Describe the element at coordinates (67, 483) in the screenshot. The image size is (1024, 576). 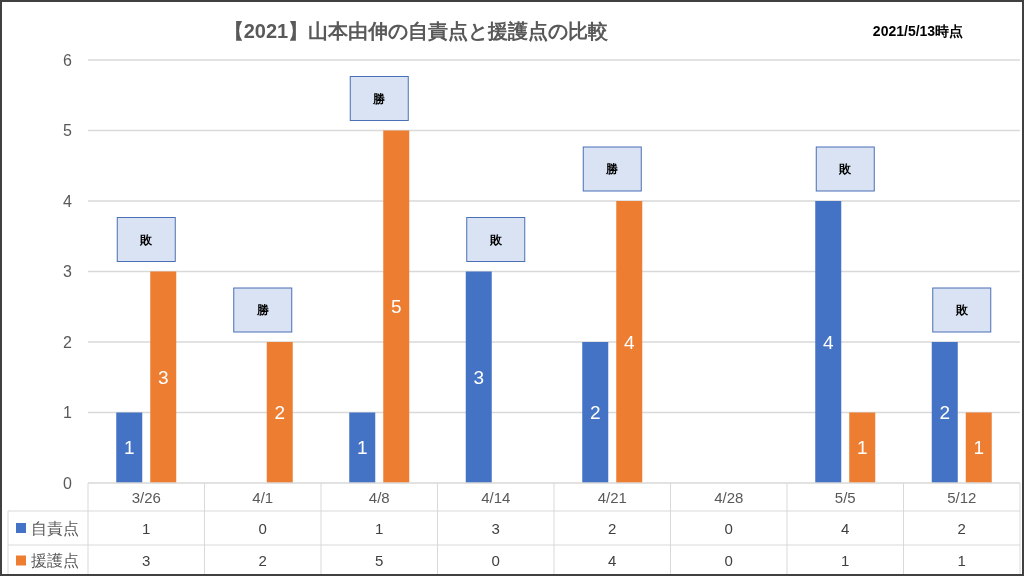
I see `y-tick-label: 0` at that location.